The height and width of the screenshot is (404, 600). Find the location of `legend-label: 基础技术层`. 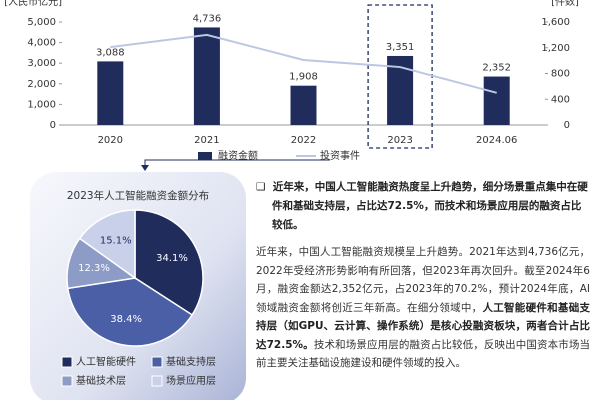

legend-label: 基础技术层 is located at coordinates (101, 380).